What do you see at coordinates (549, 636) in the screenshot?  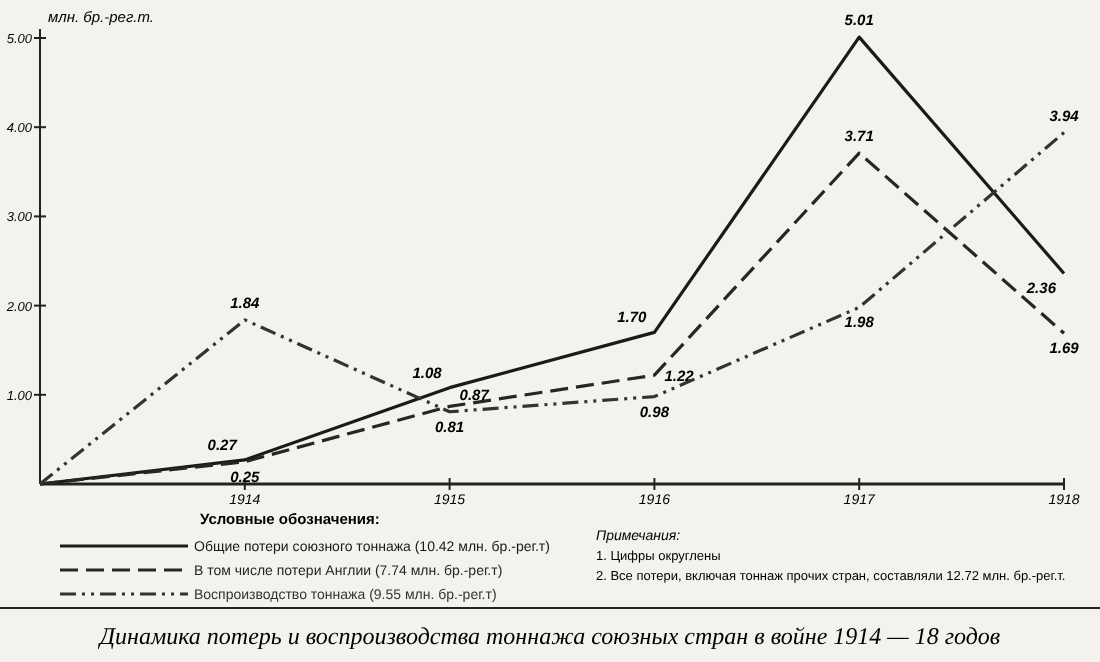 I see `text: Динамика потерь и воспроизводства тоннажа союзных стран в войне 1914 — 18 годов` at bounding box center [549, 636].